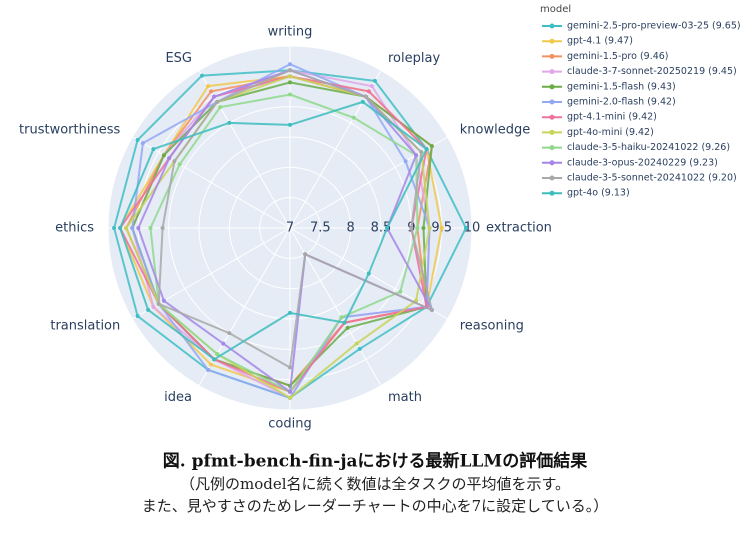 The image size is (750, 533). I want to click on spoke, so click(211, 182).